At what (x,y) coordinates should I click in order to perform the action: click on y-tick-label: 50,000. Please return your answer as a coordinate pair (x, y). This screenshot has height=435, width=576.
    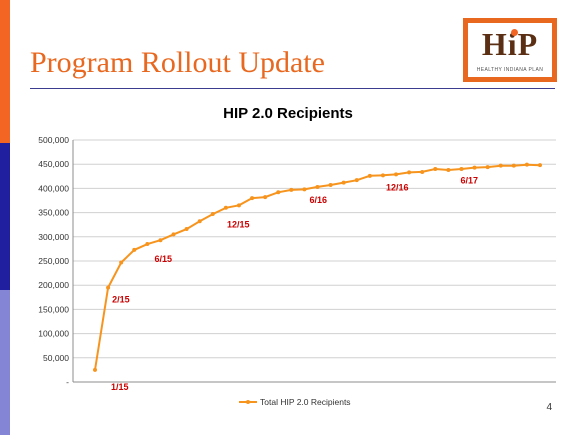
    Looking at the image, I should click on (56, 358).